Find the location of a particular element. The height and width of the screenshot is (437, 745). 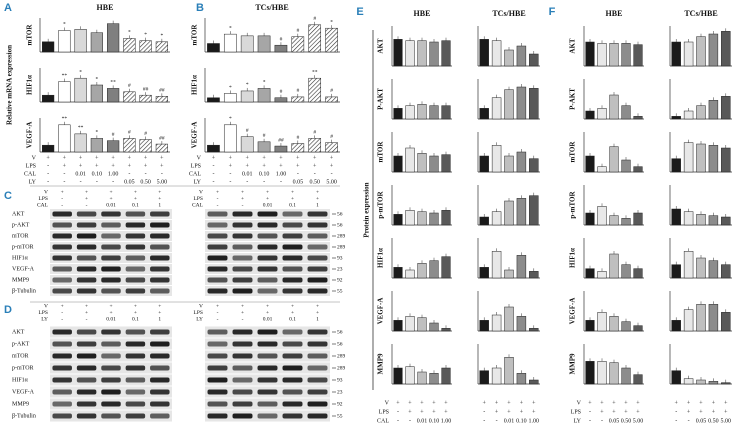

row-label: CAL is located at coordinates (43, 205).